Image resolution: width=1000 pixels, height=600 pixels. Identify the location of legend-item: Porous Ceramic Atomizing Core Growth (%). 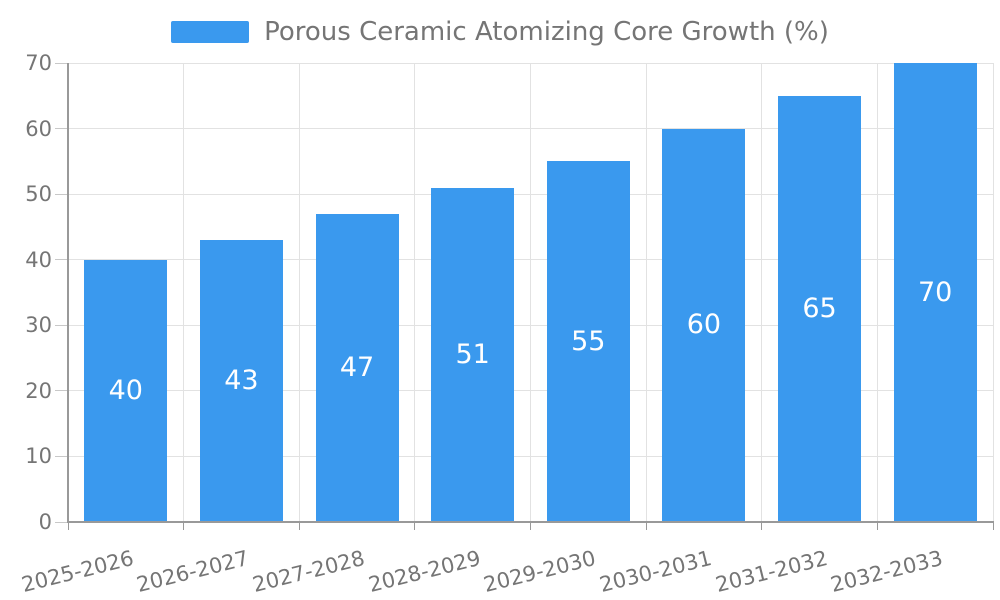
(500, 32).